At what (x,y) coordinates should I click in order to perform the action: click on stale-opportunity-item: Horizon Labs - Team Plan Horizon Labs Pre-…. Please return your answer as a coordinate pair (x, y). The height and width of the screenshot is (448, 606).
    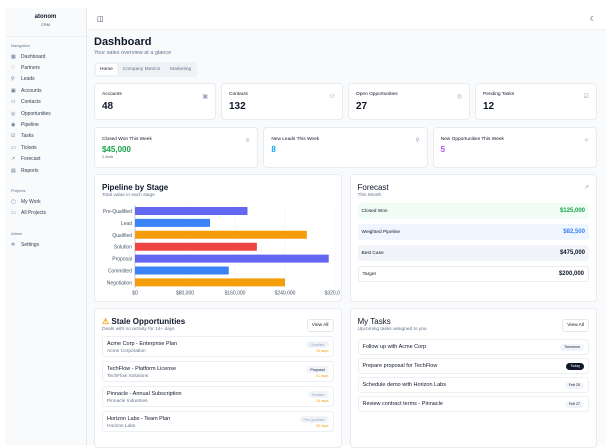
    Looking at the image, I should click on (218, 421).